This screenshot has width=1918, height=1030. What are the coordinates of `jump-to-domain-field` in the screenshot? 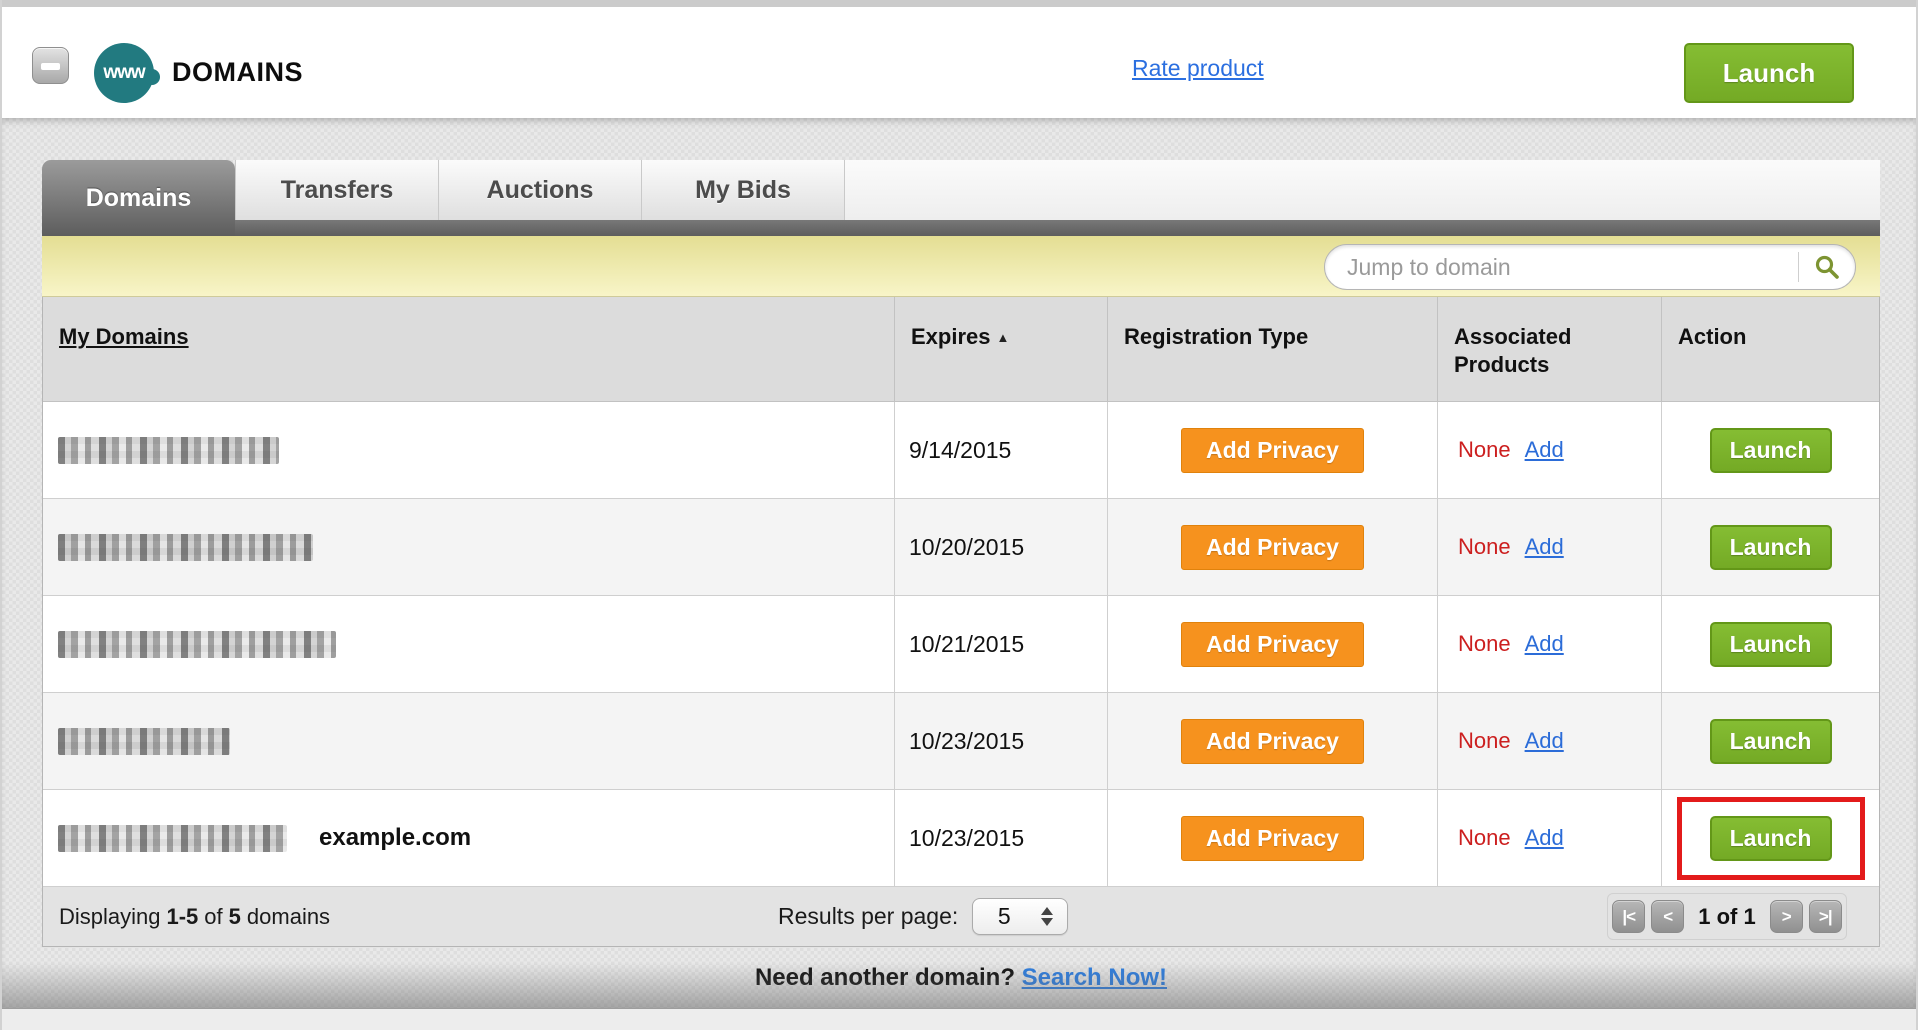 It's located at (1590, 267).